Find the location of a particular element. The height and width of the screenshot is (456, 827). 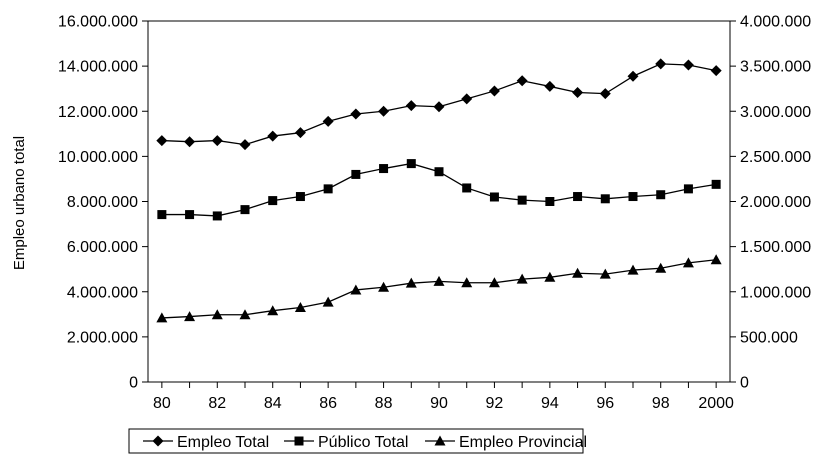

y-tick-label: 10.000.000 is located at coordinates (98, 157).